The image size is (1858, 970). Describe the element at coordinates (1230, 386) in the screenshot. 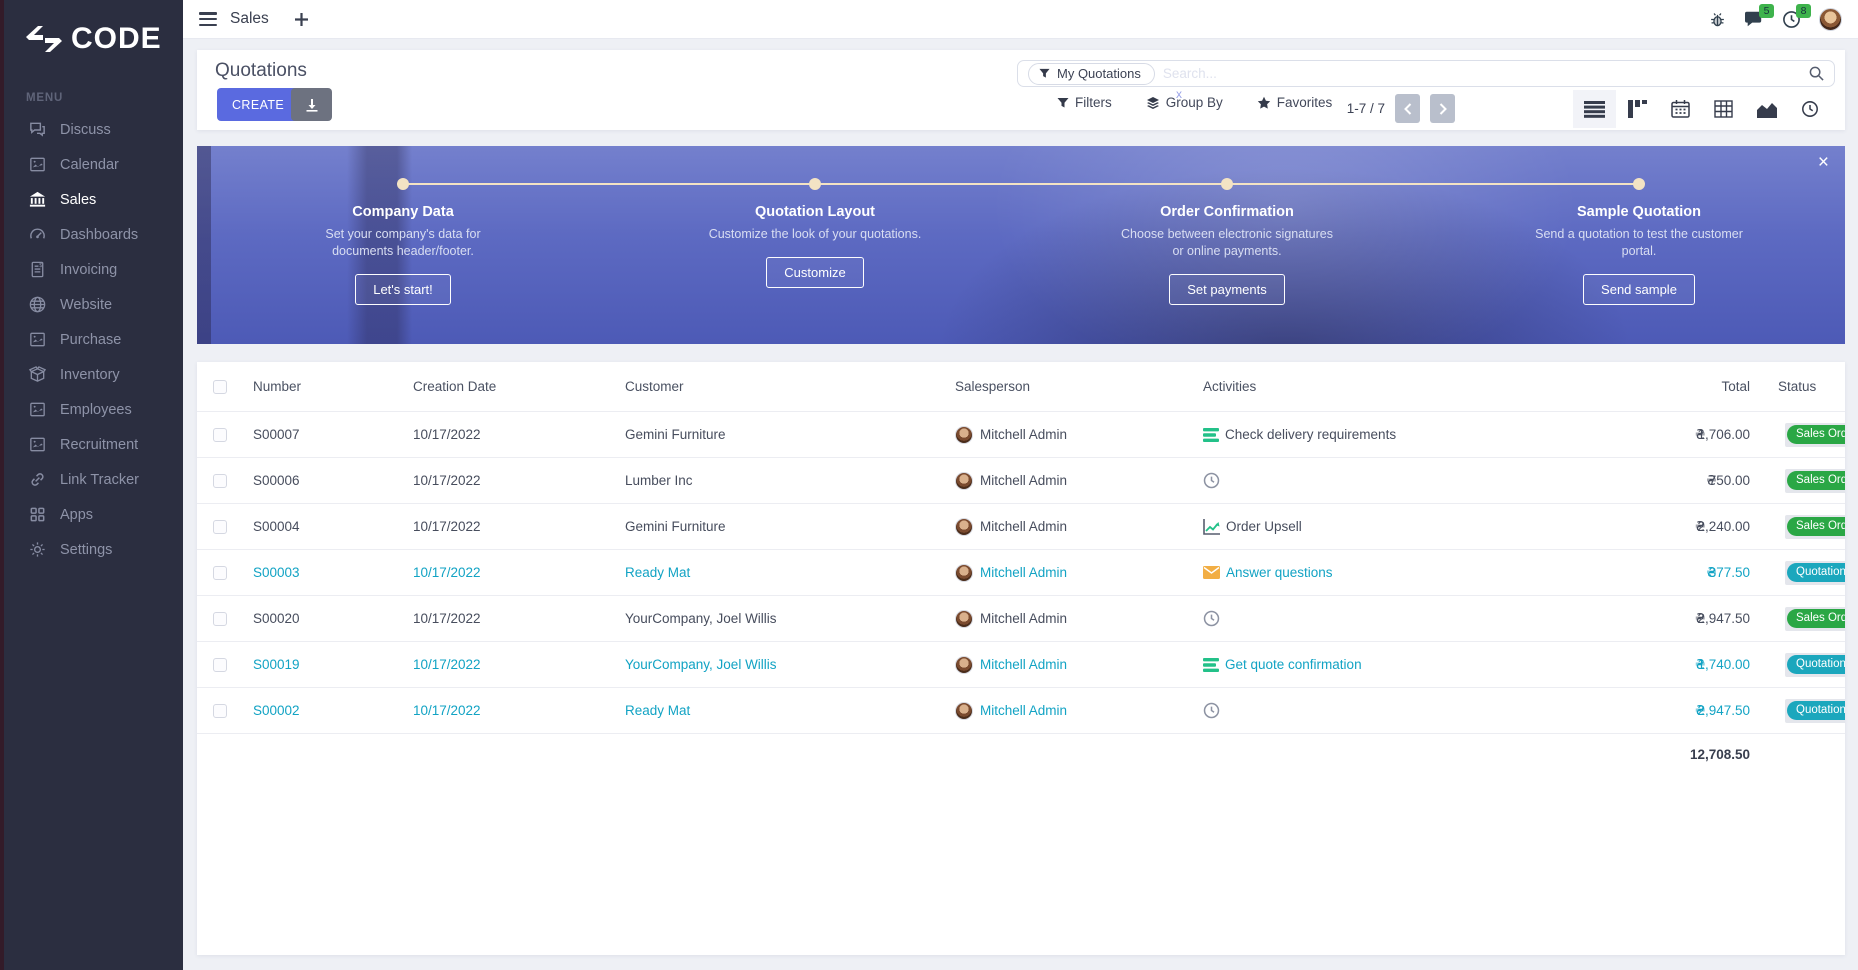

I see `column-header-activities: Activities` at that location.